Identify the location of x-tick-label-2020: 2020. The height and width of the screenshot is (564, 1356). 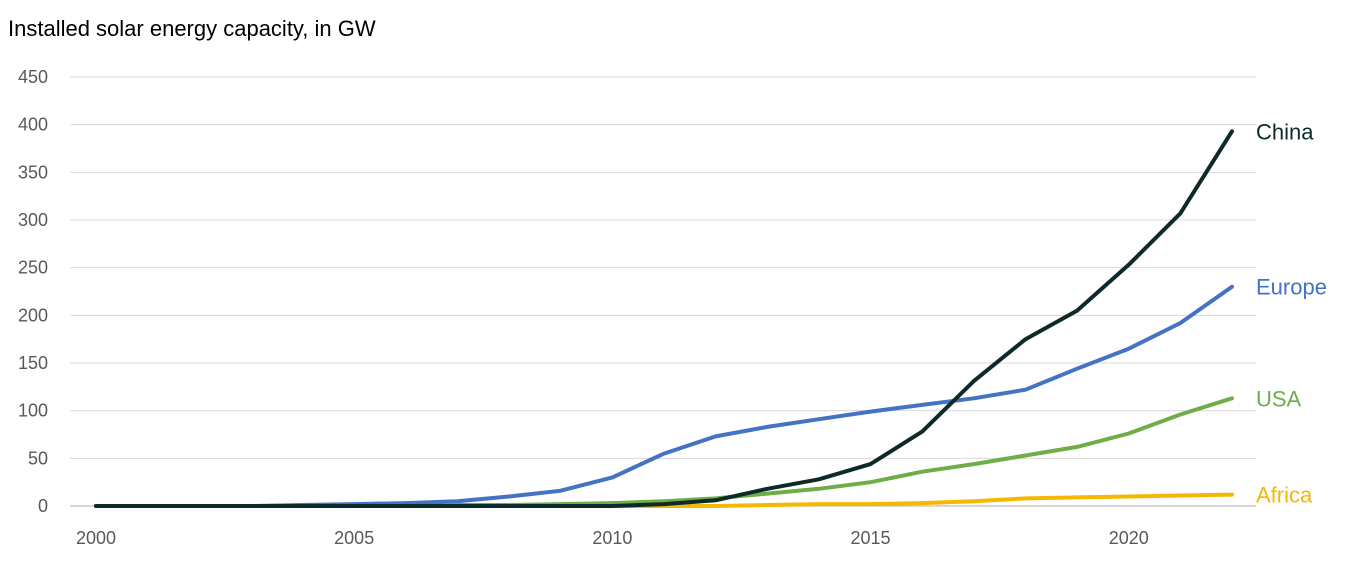
(1129, 538).